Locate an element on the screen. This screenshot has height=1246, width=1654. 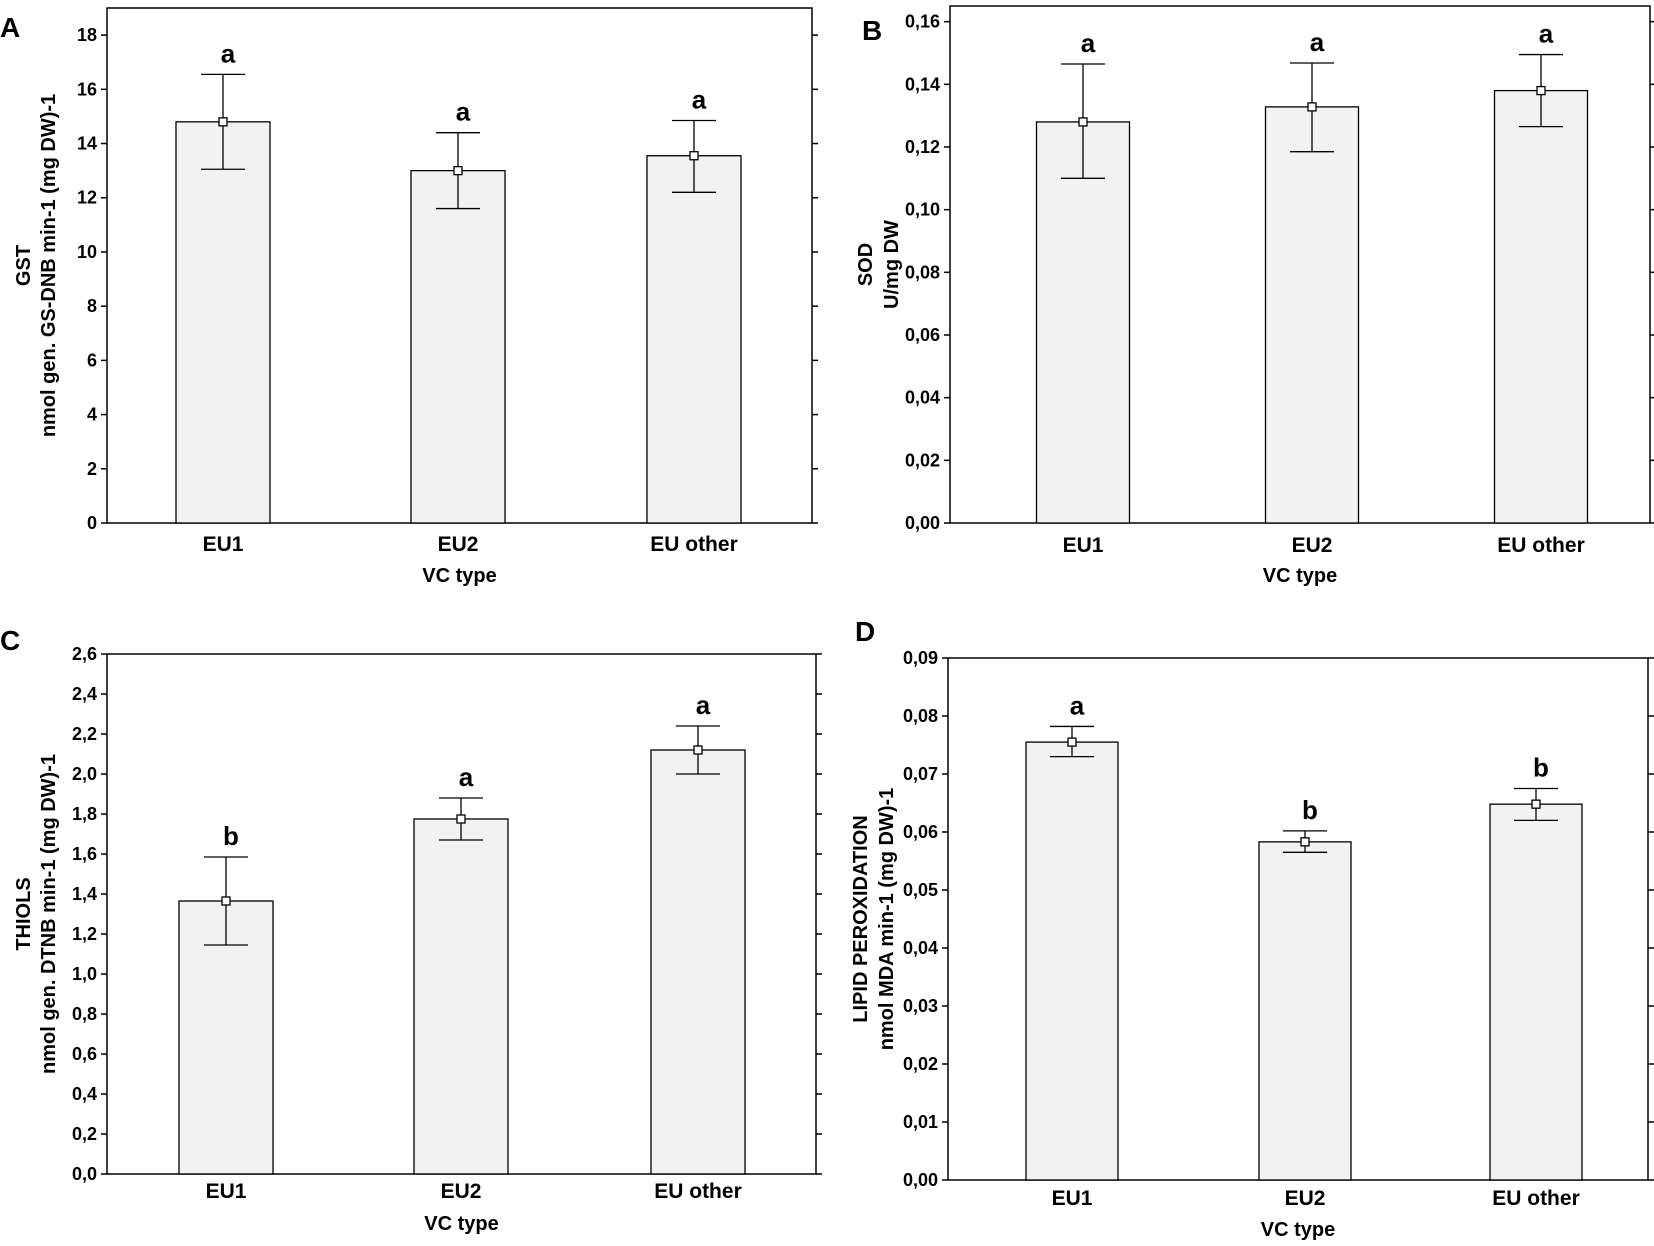
y-tick-label: 0,12 is located at coordinates (922, 147).